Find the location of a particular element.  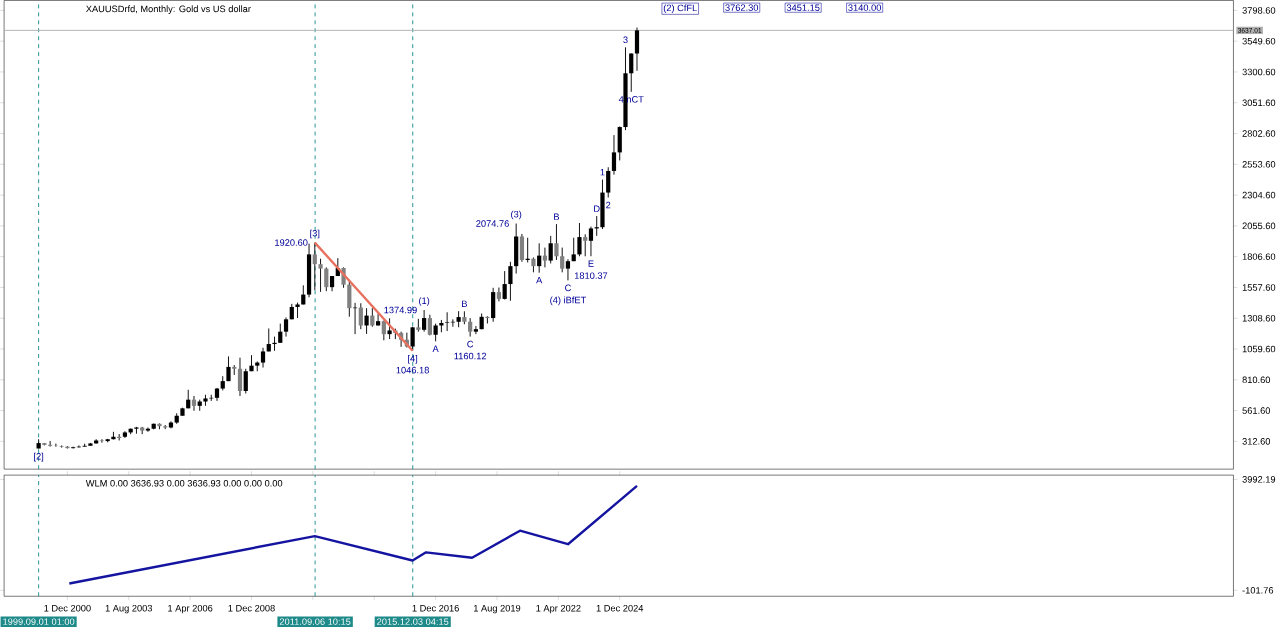

ref-line-label: 2015.12.03 04:15 is located at coordinates (413, 621).